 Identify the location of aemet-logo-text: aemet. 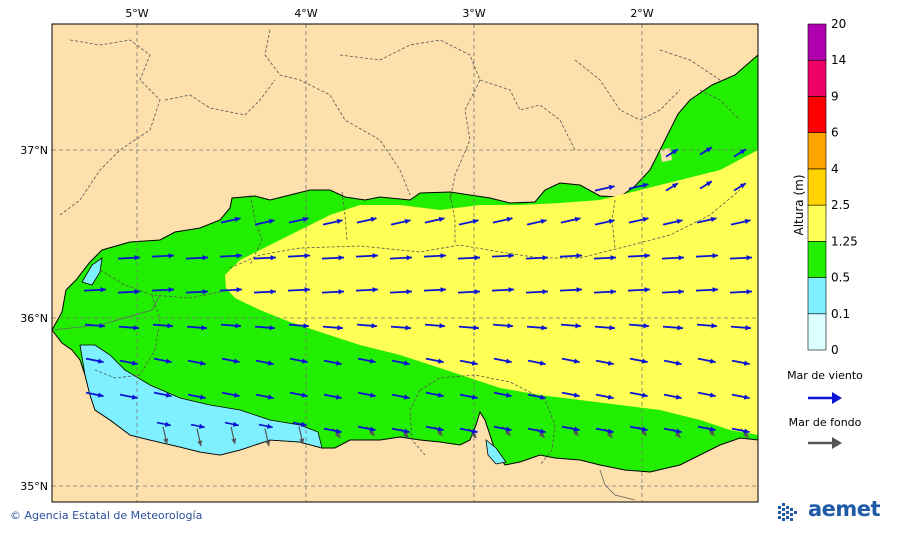
(844, 509).